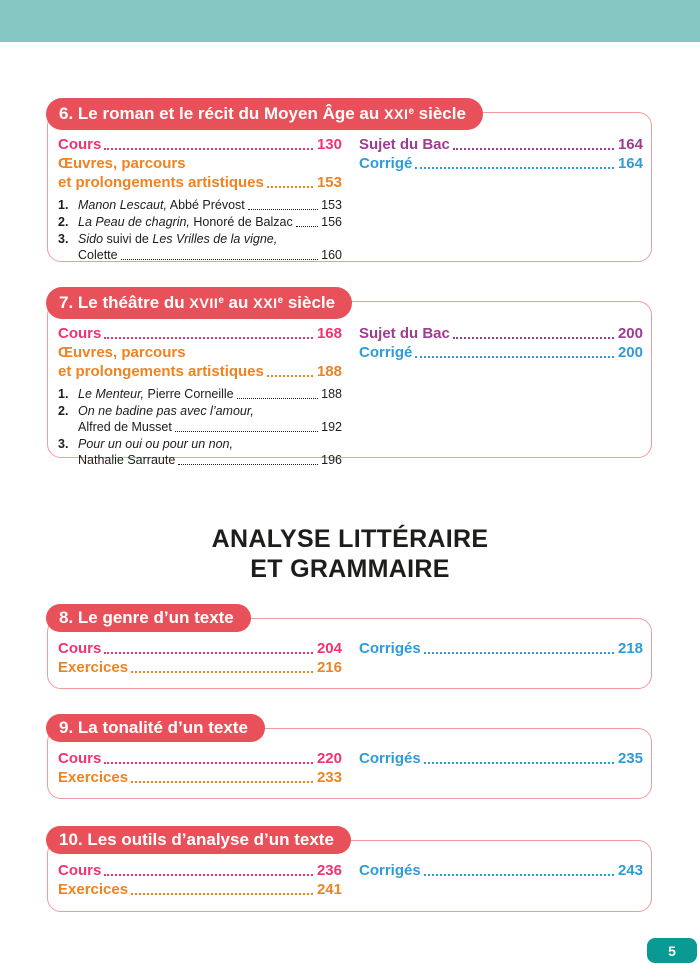 This screenshot has height=980, width=700. Describe the element at coordinates (350, 539) in the screenshot. I see `part-heading-line1: ANALYSE LITTÉRAIRE` at that location.